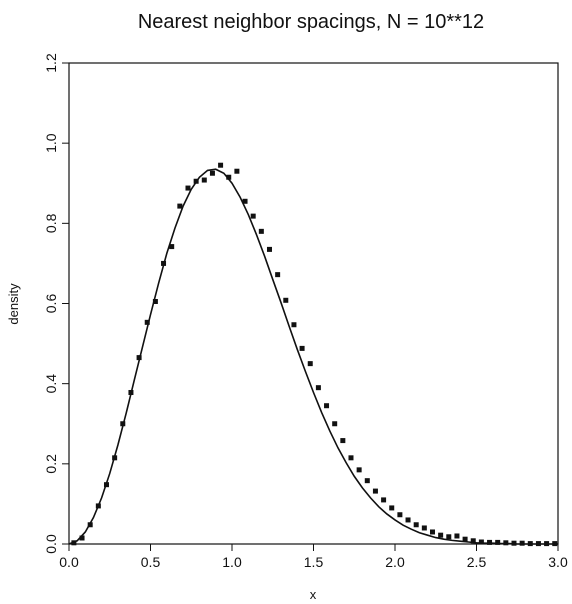 The image size is (572, 604). Describe the element at coordinates (477, 562) in the screenshot. I see `x-tick-label: 2.5` at that location.